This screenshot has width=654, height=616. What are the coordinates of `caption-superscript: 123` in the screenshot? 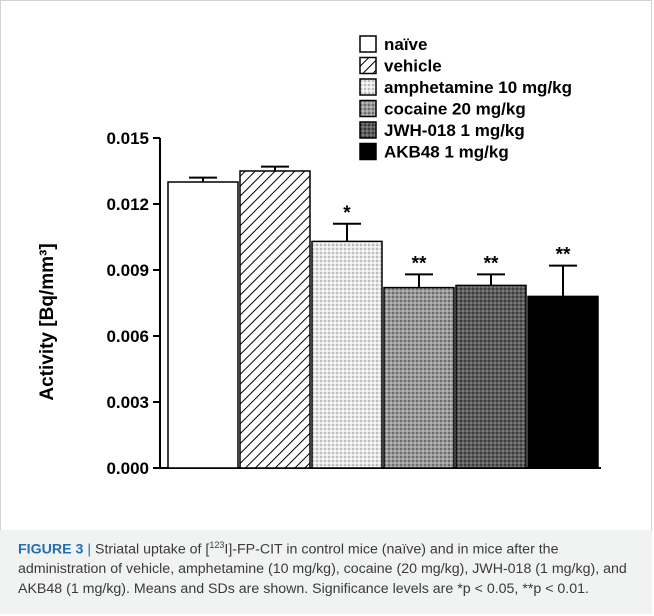 It's located at (217, 545).